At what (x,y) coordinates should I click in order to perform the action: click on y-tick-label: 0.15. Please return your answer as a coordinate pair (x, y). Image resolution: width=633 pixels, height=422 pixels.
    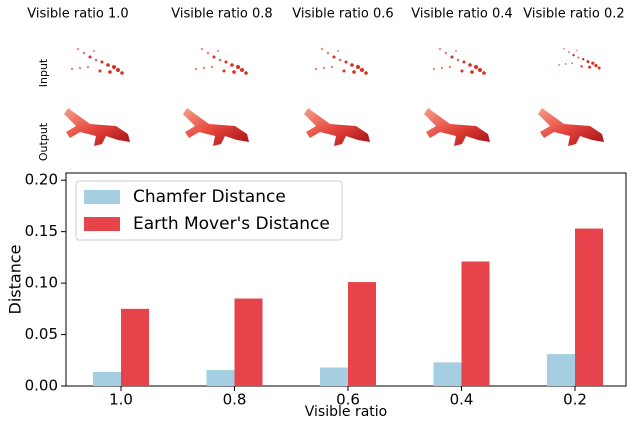
    Looking at the image, I should click on (41, 231).